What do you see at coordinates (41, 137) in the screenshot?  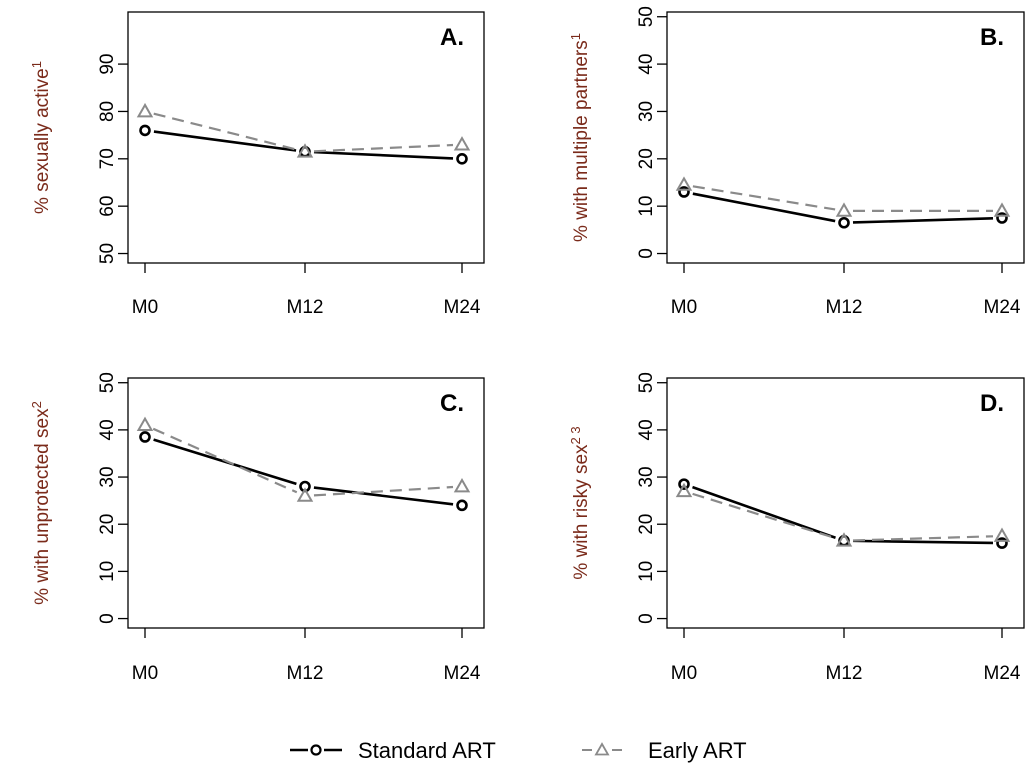 I see `y-axis-label: % sexually active1` at bounding box center [41, 137].